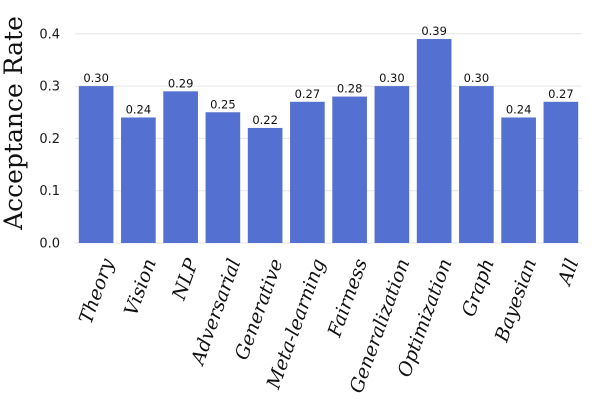 Image resolution: width=598 pixels, height=402 pixels. What do you see at coordinates (186, 279) in the screenshot?
I see `x-tick-label: NLP` at bounding box center [186, 279].